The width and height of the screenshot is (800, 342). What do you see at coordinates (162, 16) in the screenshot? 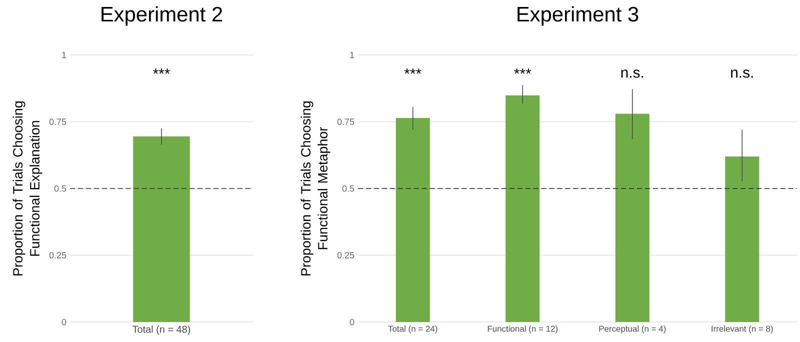
I see `chart-title: Experiment 2` at bounding box center [162, 16].